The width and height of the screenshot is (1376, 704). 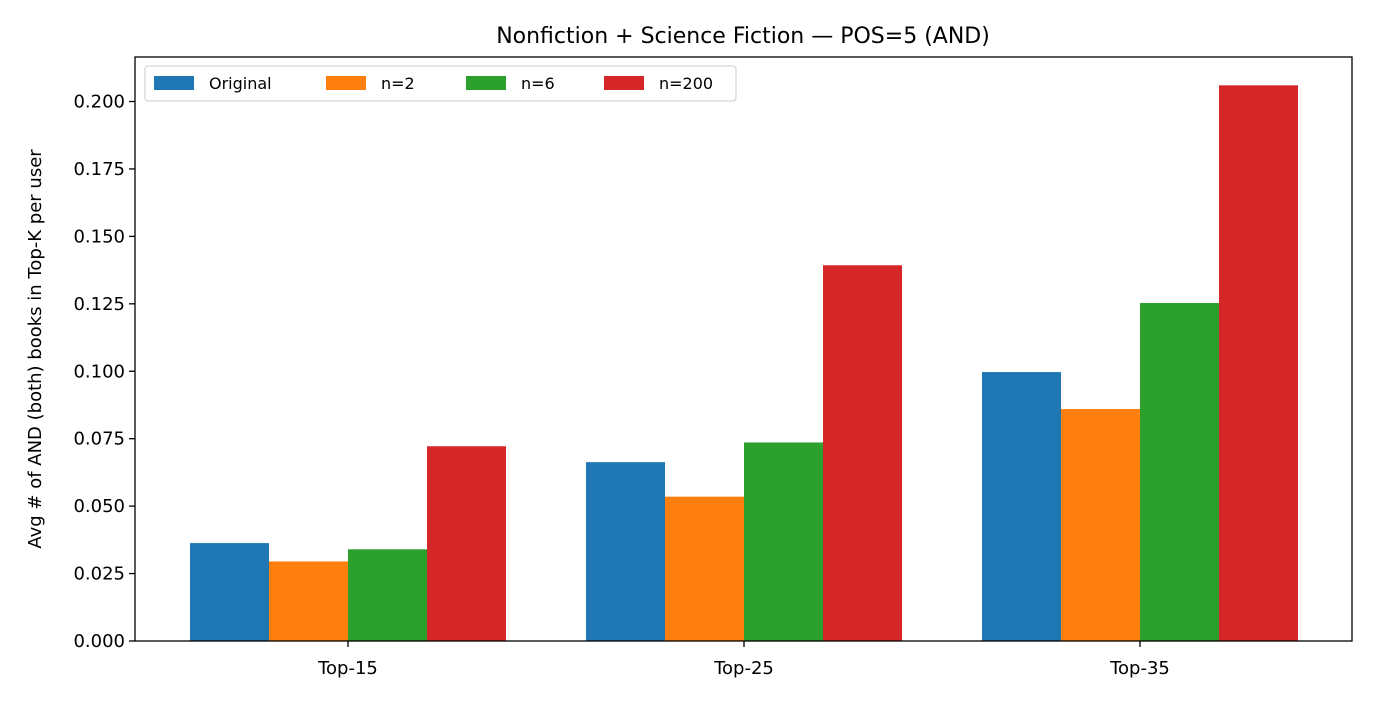 What do you see at coordinates (99, 371) in the screenshot?
I see `y-tick-label: 0.100` at bounding box center [99, 371].